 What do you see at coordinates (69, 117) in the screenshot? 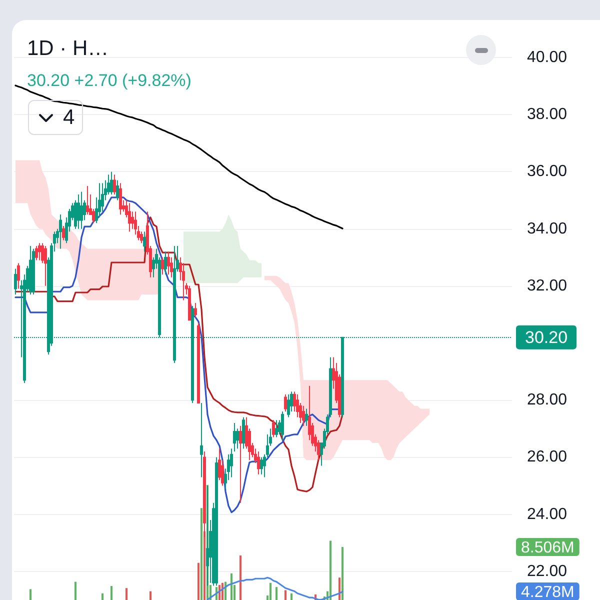
I see `annotation: 4` at bounding box center [69, 117].